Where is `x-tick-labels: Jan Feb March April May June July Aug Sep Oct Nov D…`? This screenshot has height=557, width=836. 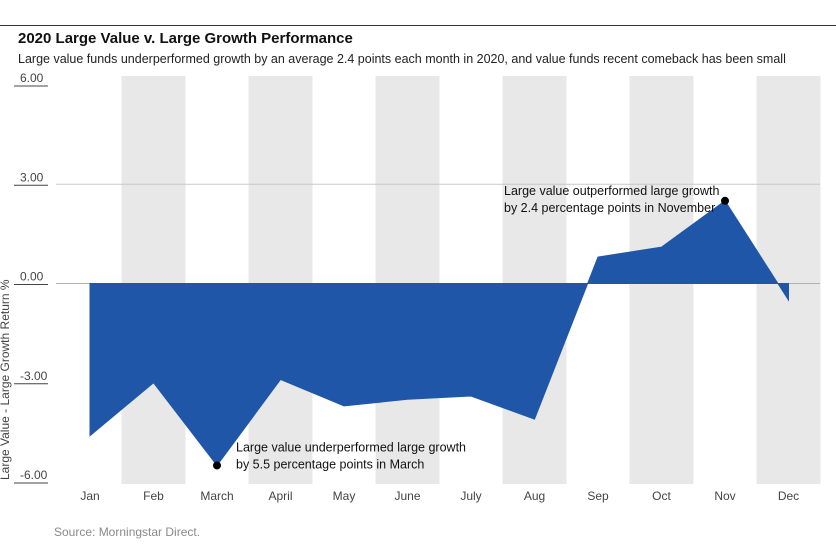
x-tick-labels: Jan Feb March April May June July Aug Sep Oct Nov D… is located at coordinates (439, 496).